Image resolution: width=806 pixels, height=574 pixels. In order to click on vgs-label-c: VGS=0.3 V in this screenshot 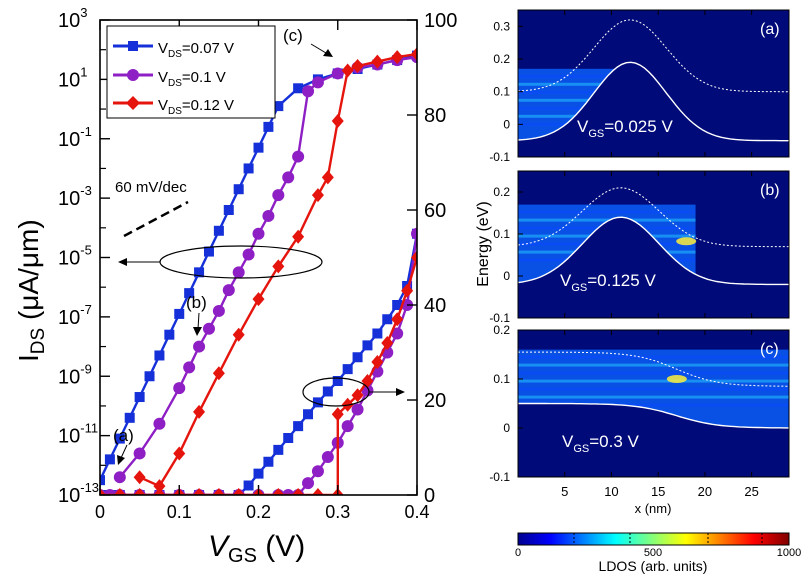, I will do `click(601, 443)`.